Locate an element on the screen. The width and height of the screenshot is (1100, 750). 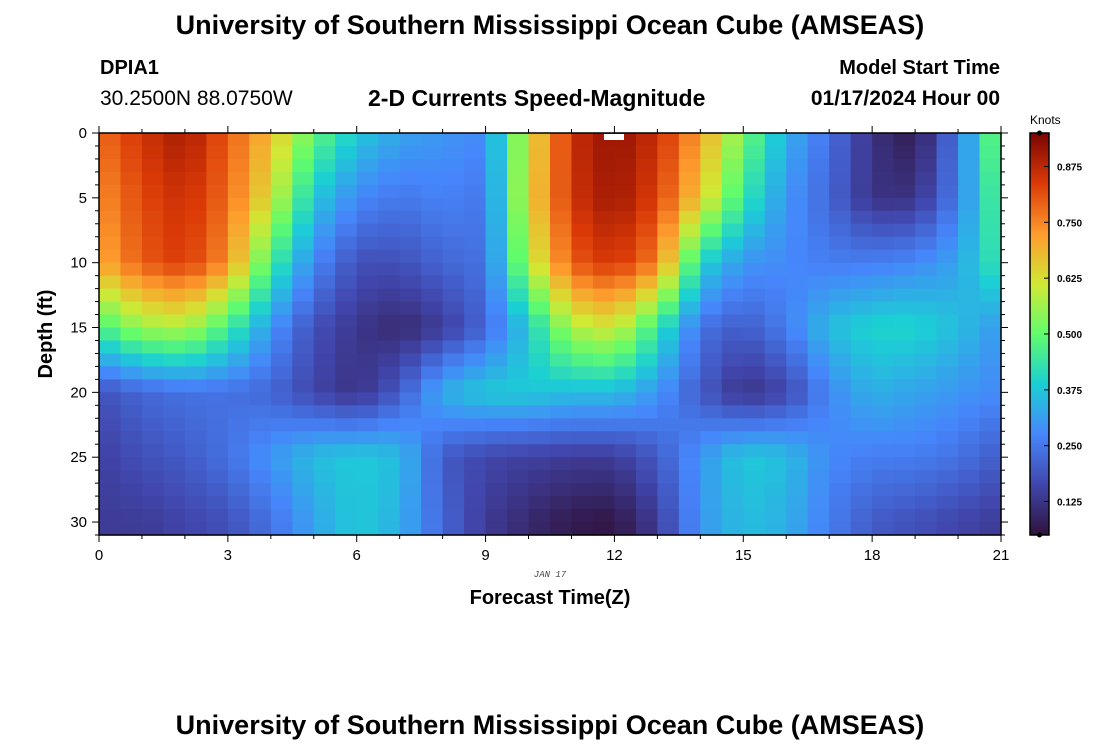
x-tick-label: 0 is located at coordinates (99, 555).